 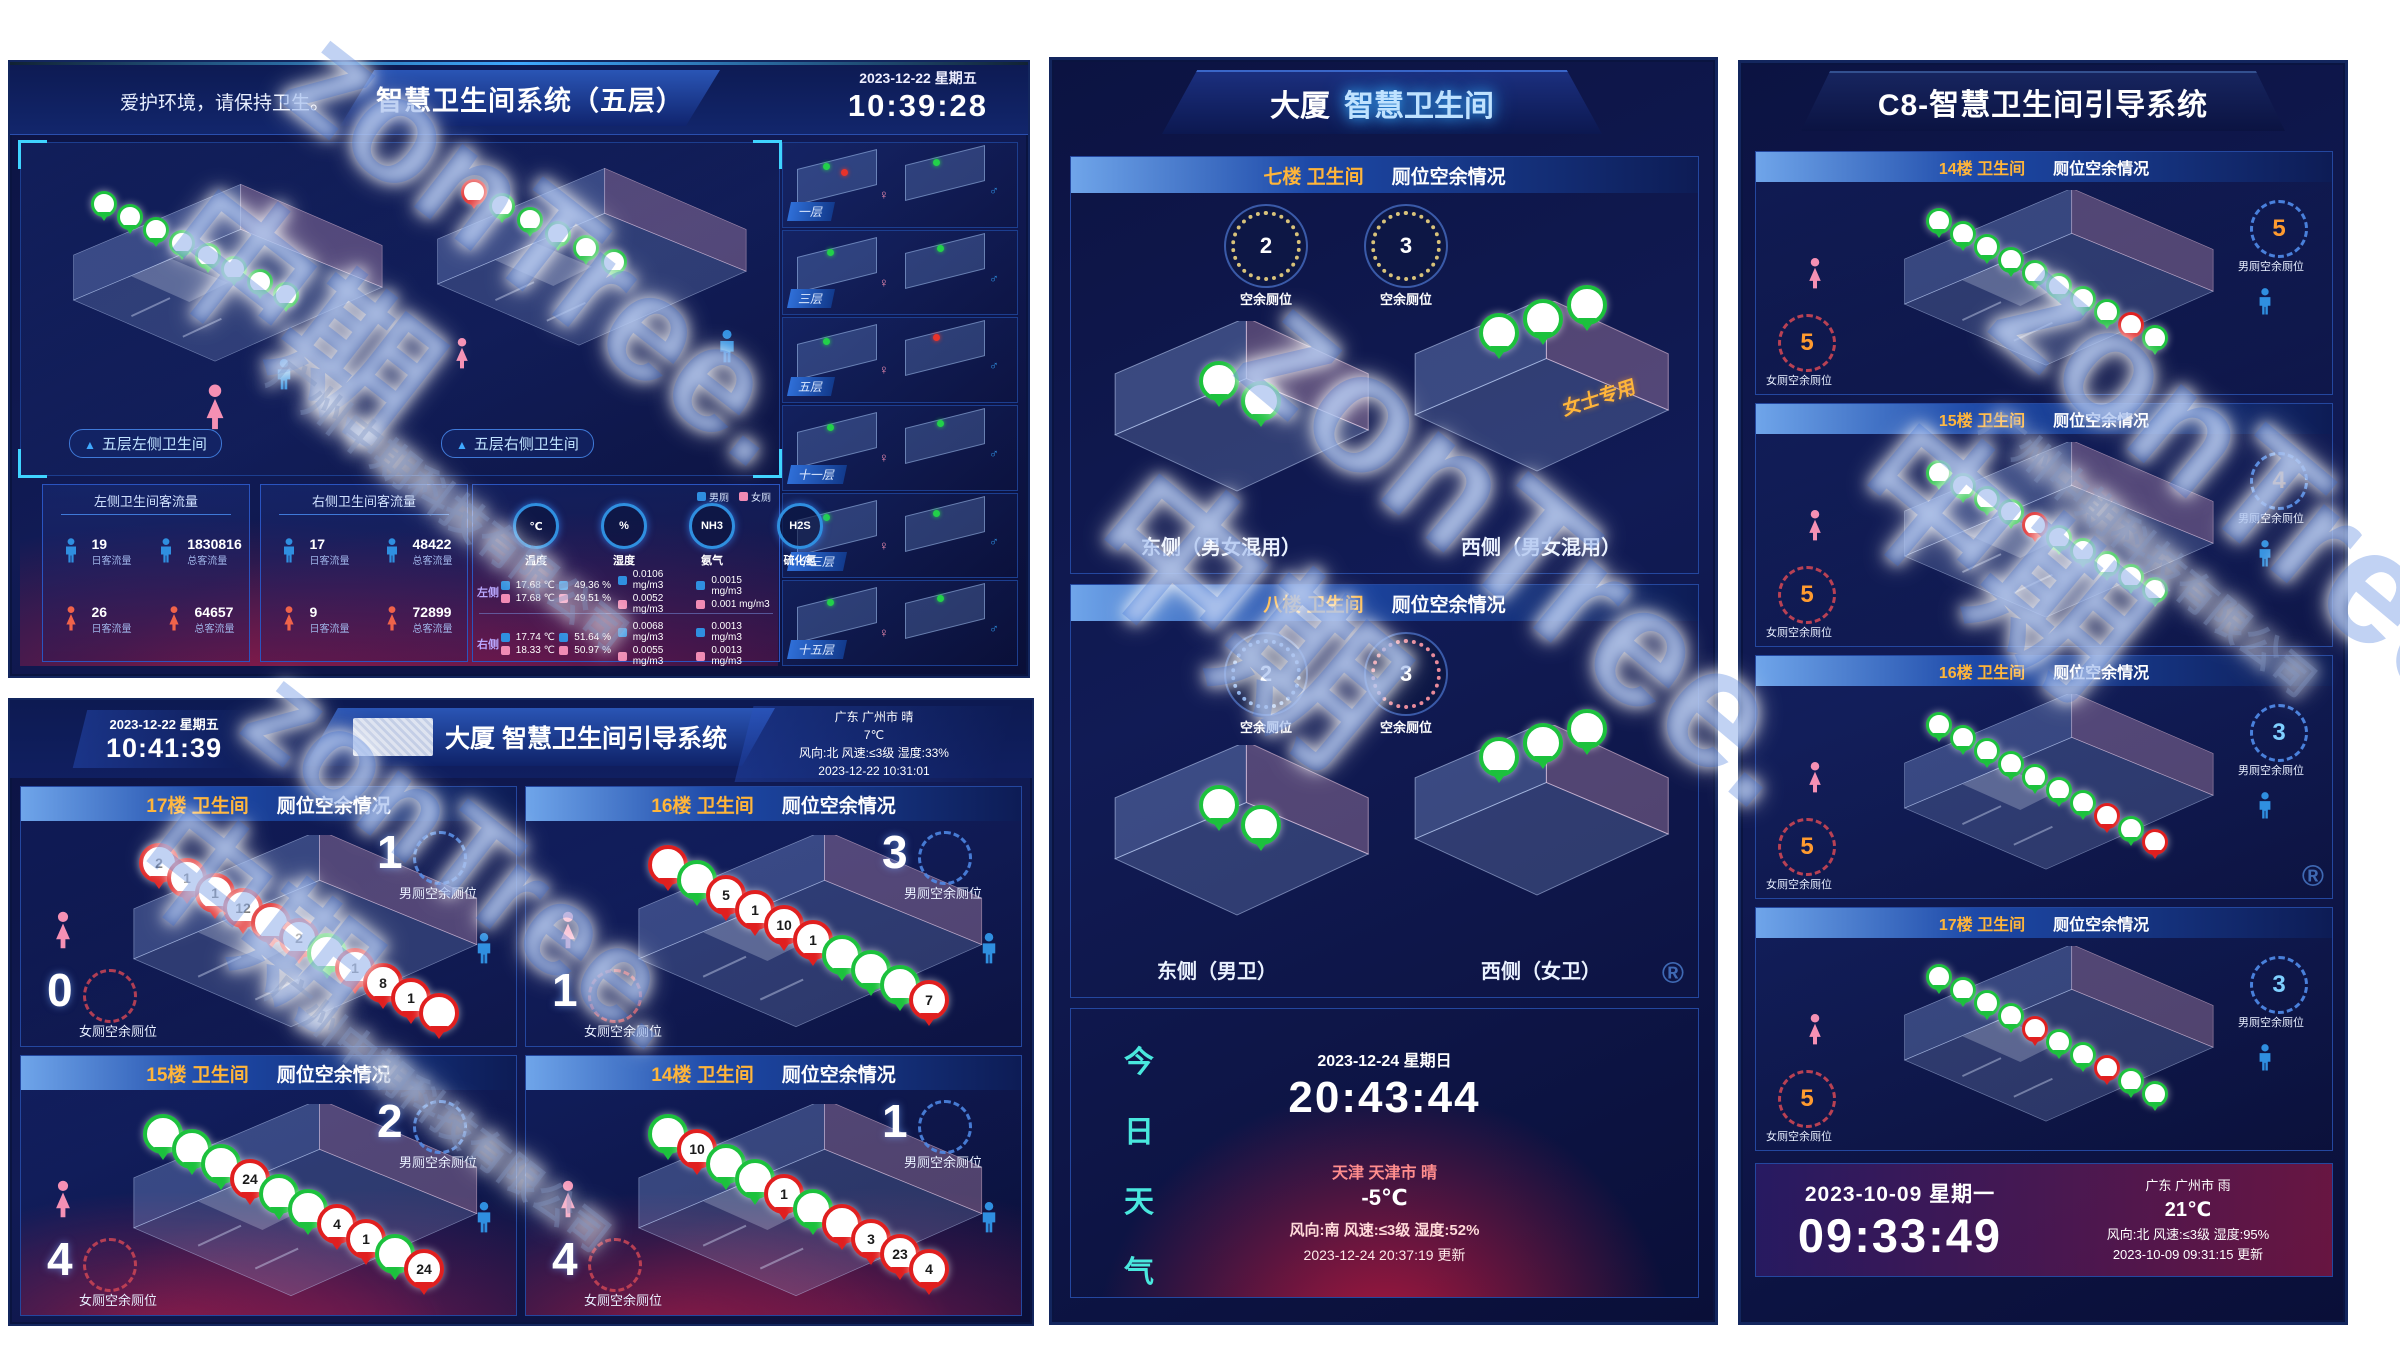 I want to click on today-wind: 风向:南 风速:≤3级 湿度:52%, so click(x=1384, y=1230).